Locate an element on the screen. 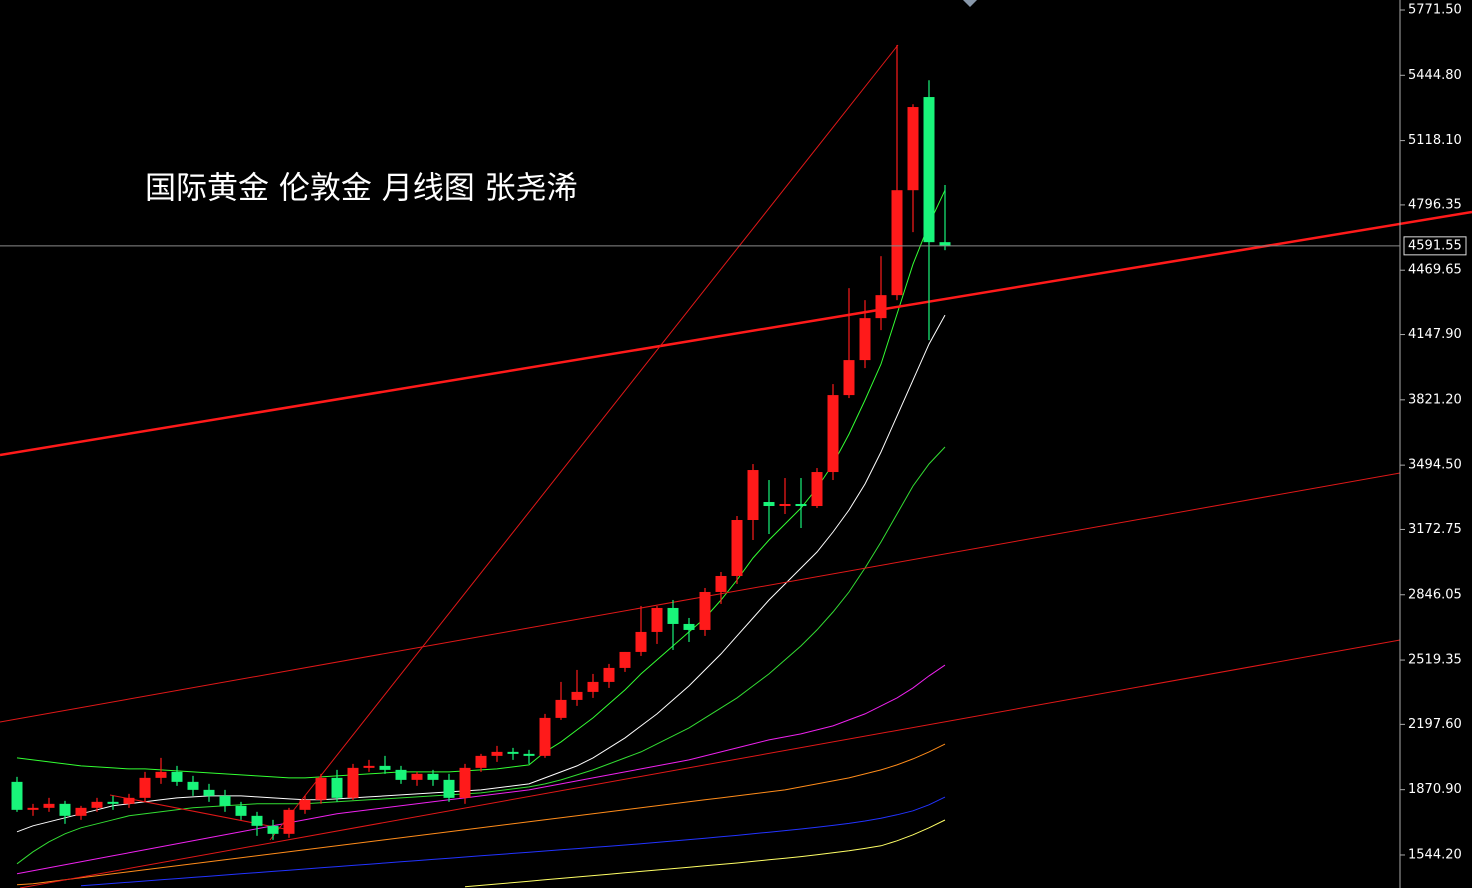  y-tick-label: 5444.80 is located at coordinates (1435, 75).